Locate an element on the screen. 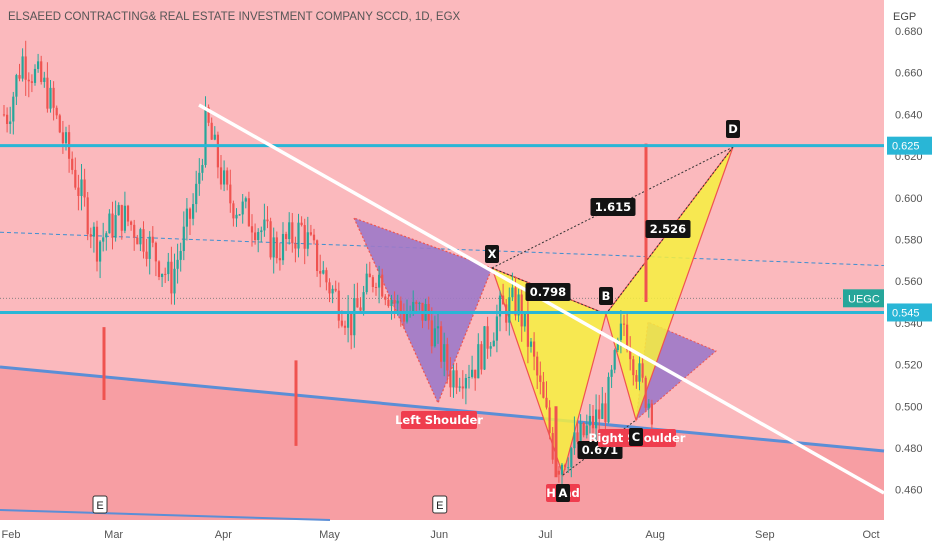  point-x-label-text: X is located at coordinates (492, 254).